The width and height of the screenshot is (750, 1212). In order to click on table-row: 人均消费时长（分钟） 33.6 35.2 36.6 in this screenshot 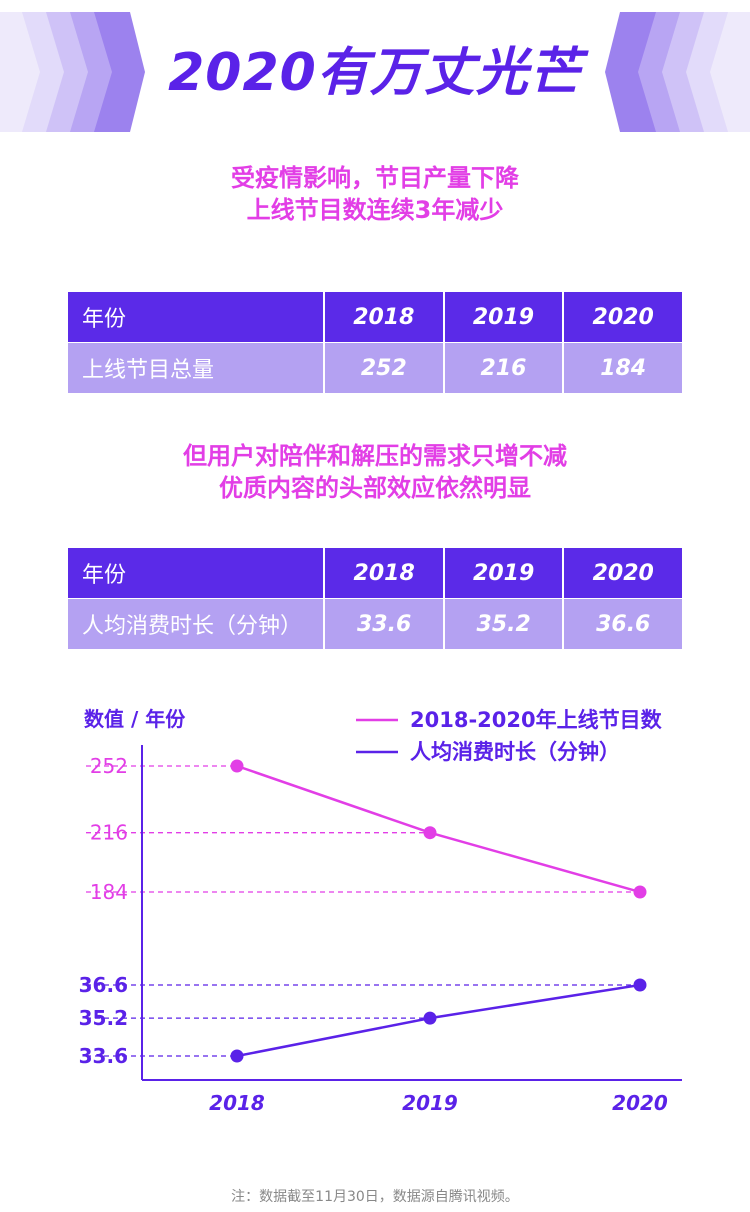, I will do `click(375, 624)`.